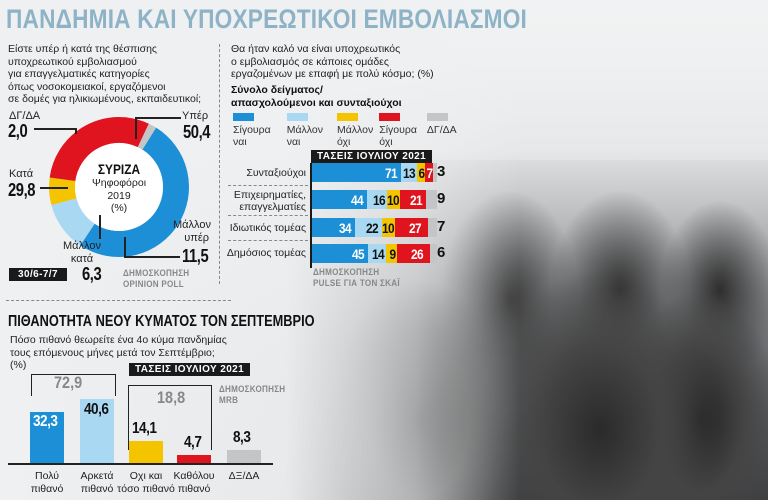  Describe the element at coordinates (416, 199) in the screenshot. I see `seg-value: 21` at that location.